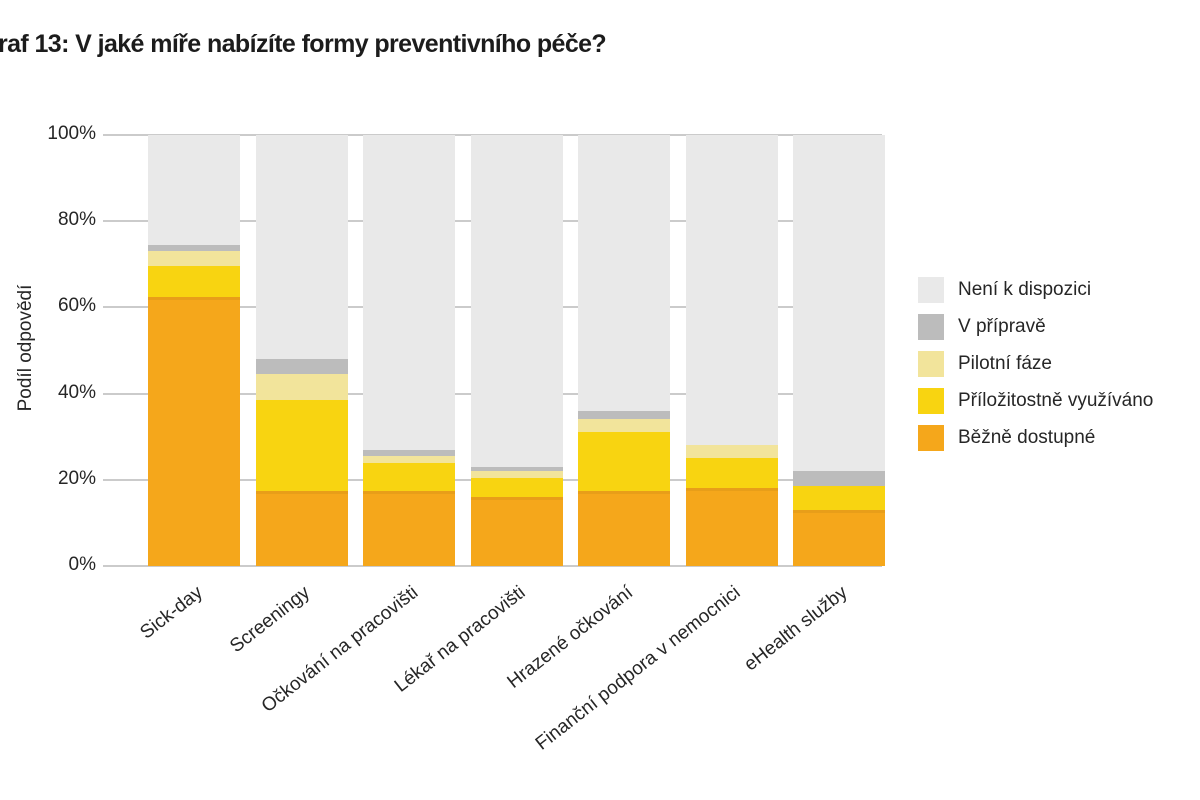 This screenshot has width=1200, height=800. What do you see at coordinates (71, 133) in the screenshot?
I see `y-tick-label: 100%` at bounding box center [71, 133].